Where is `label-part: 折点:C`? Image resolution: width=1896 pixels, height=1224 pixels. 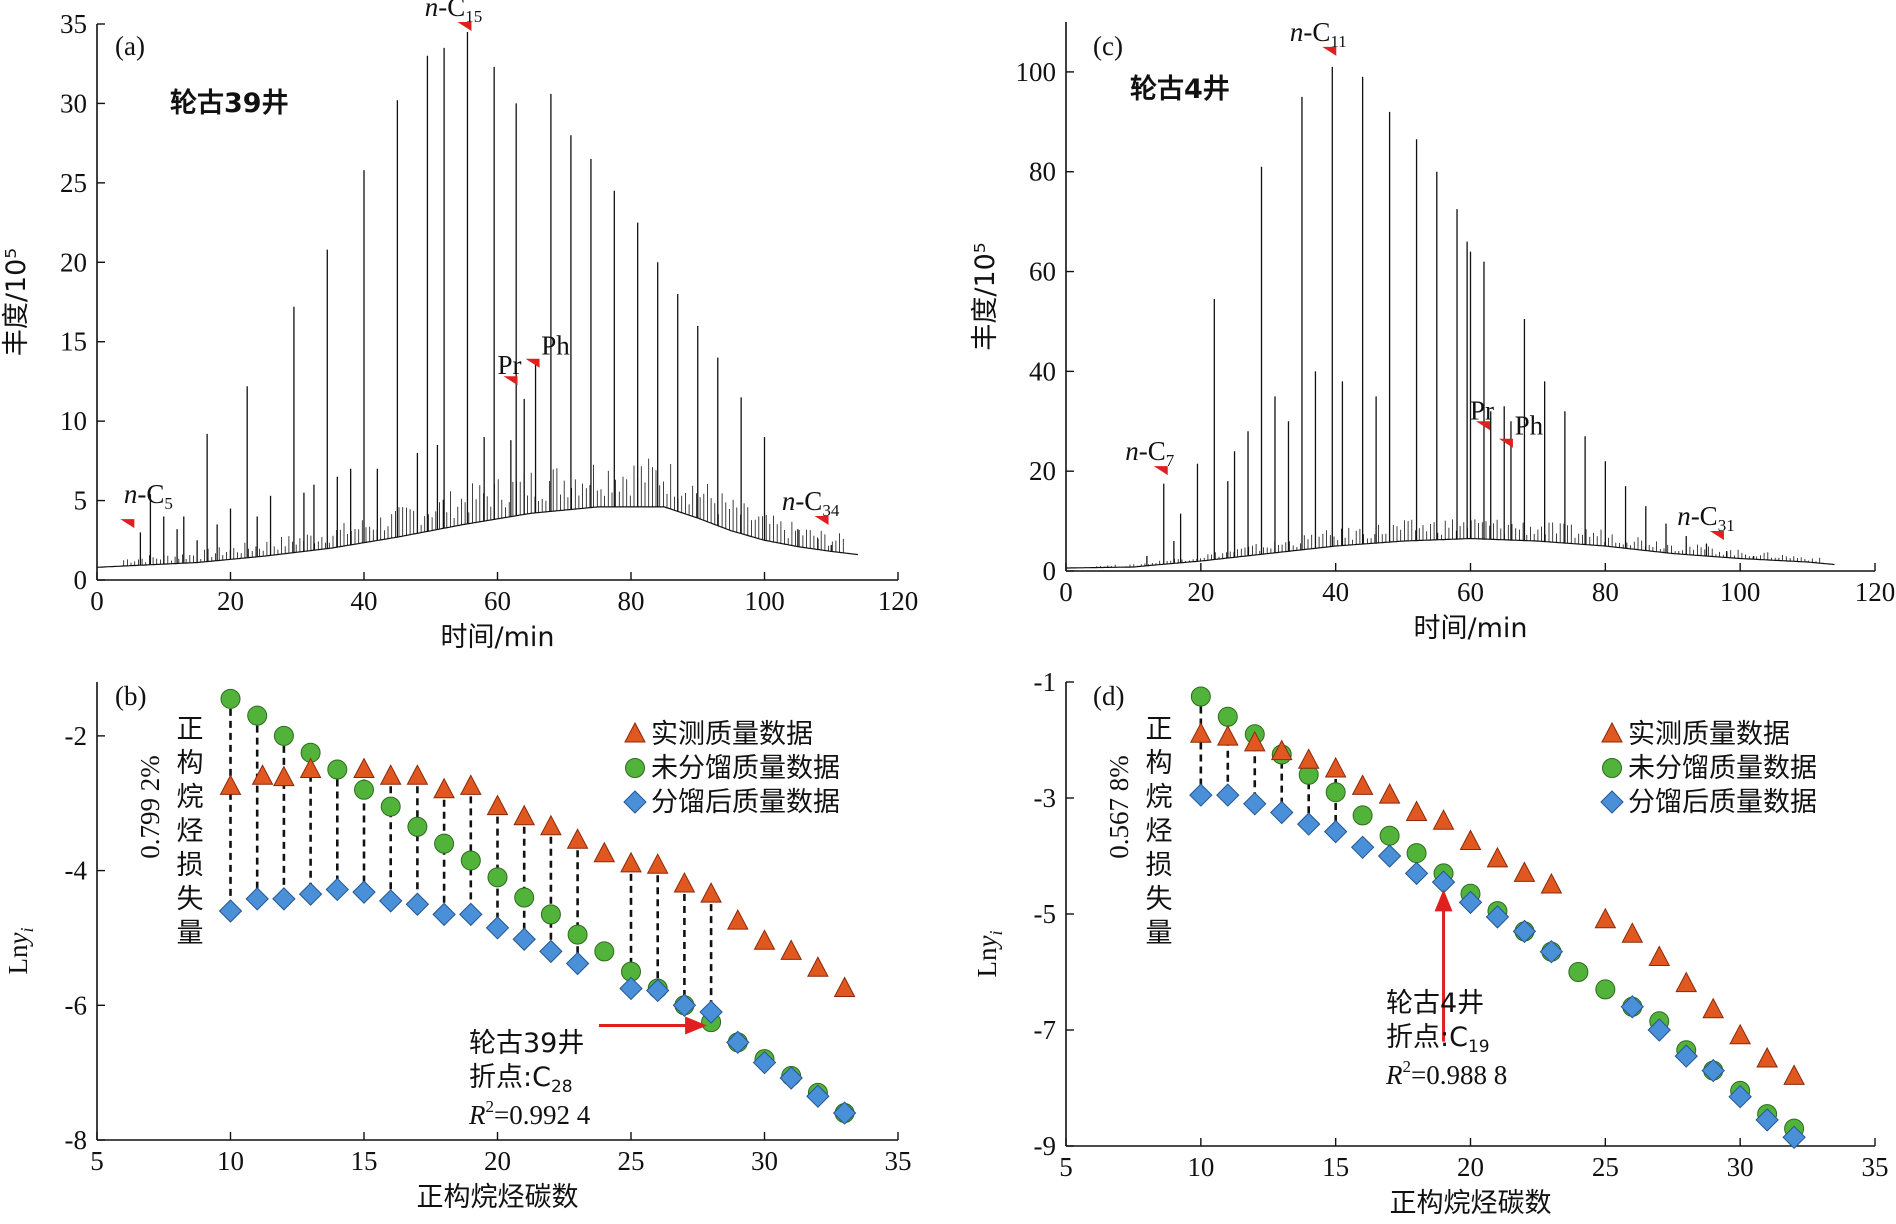
label-part: 折点:C is located at coordinates (510, 1077).